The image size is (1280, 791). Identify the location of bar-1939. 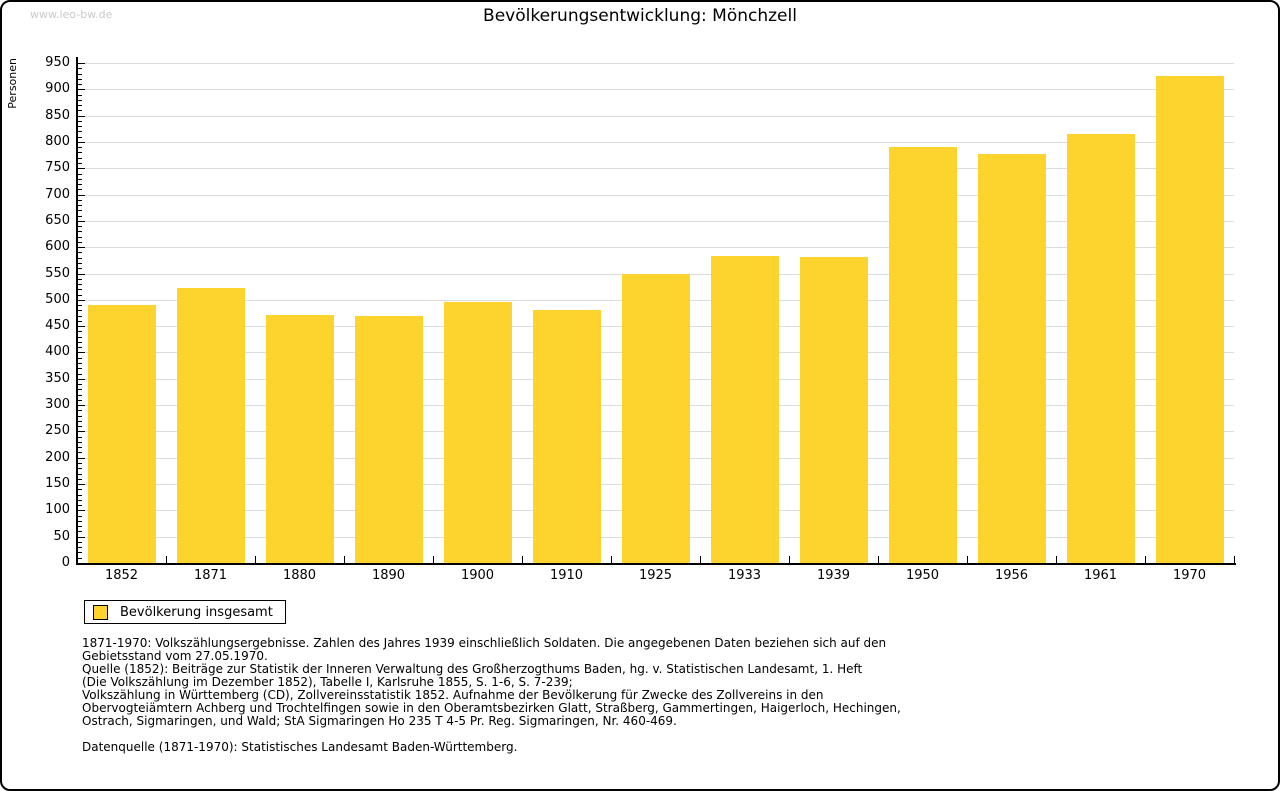
(834, 410).